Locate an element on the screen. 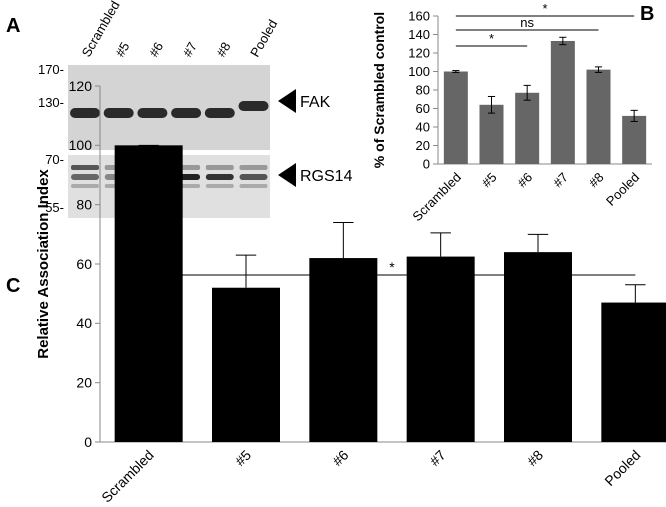  lane-label: Pooled is located at coordinates (263, 38).